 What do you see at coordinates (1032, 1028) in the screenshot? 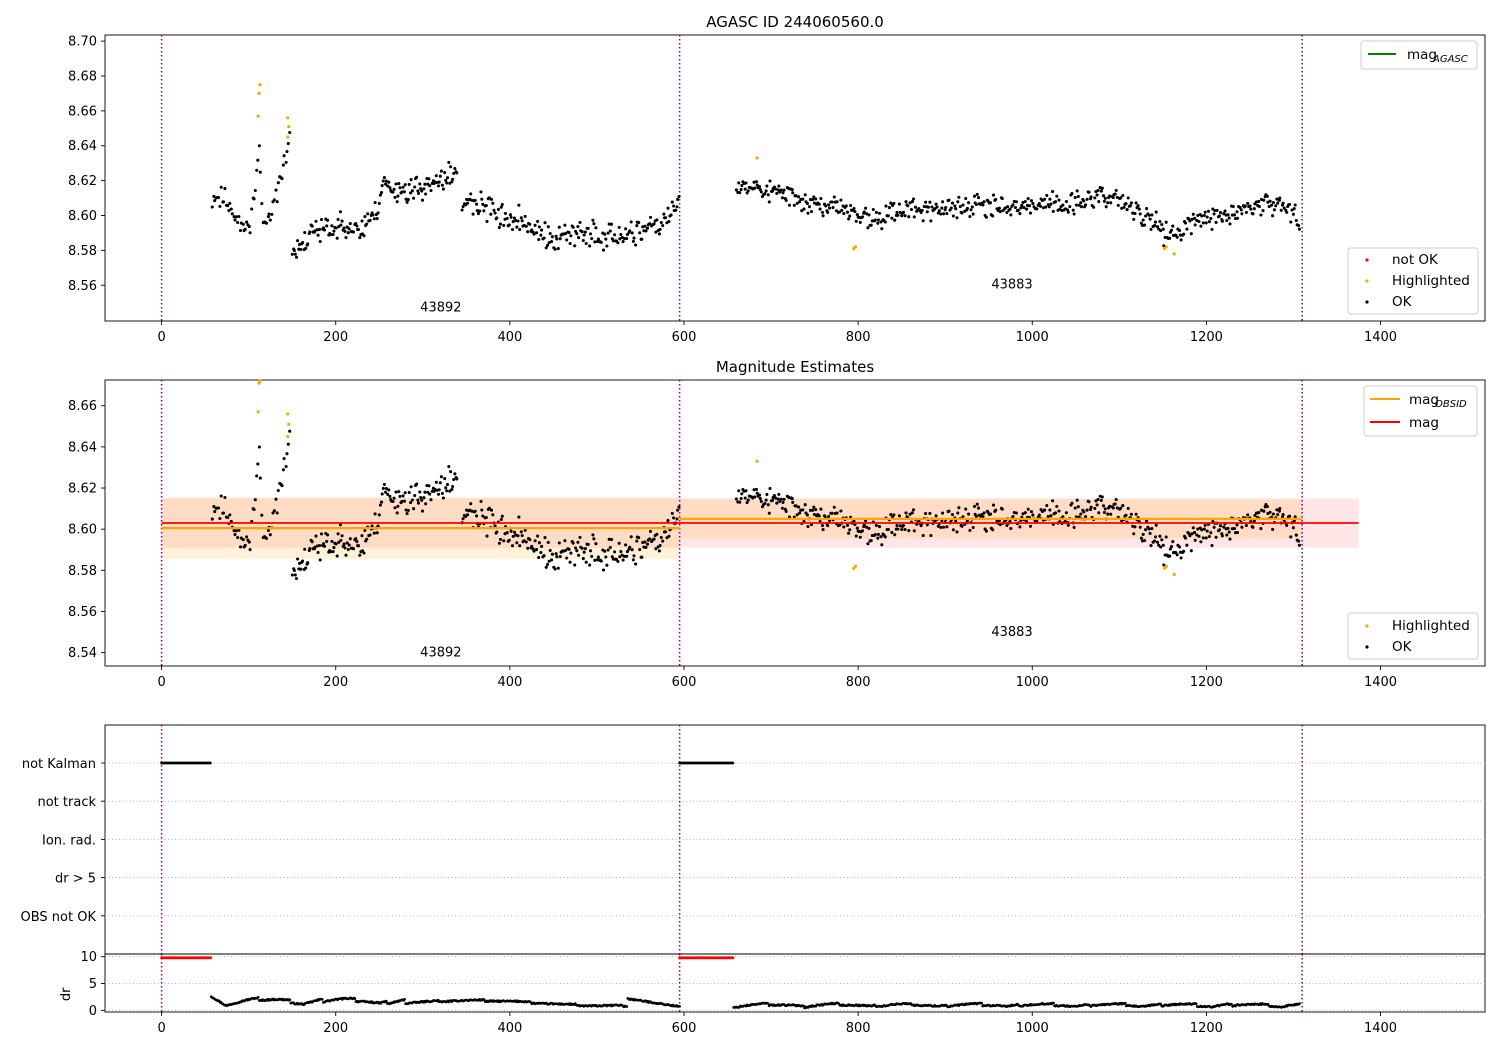
I see `x-tick-label: 1000` at bounding box center [1032, 1028].